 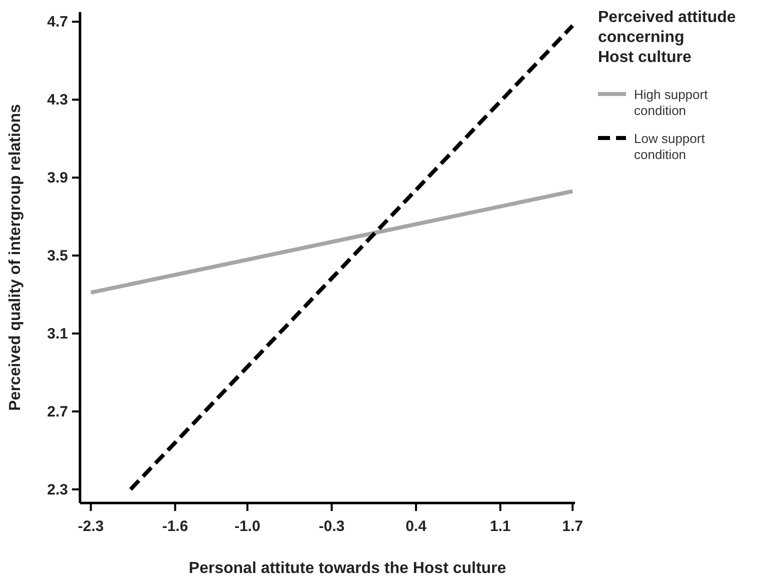 I want to click on x-tick-label: -2.3, so click(x=91, y=526).